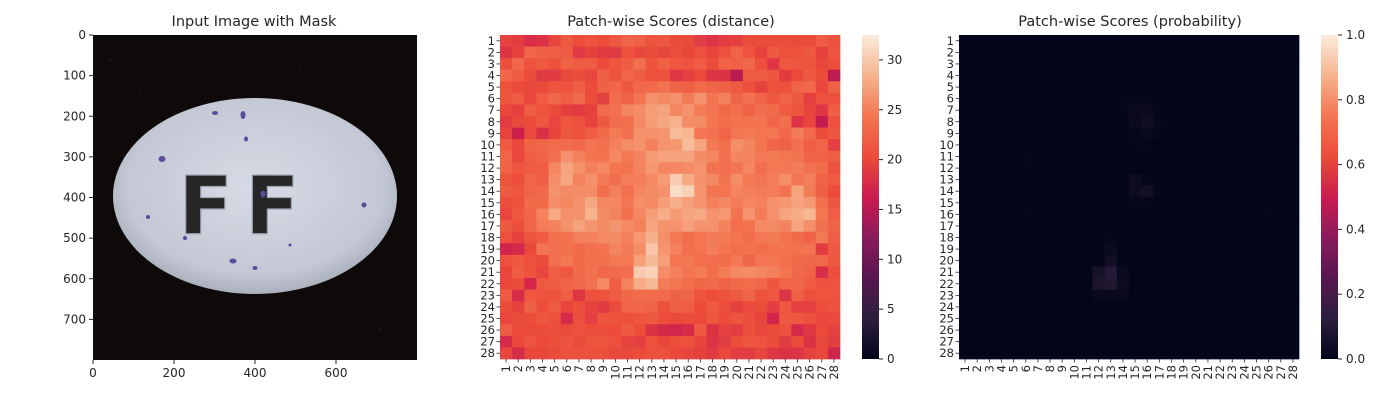 This screenshot has height=400, width=1400. I want to click on distance-x-tick-label: 13, so click(652, 372).